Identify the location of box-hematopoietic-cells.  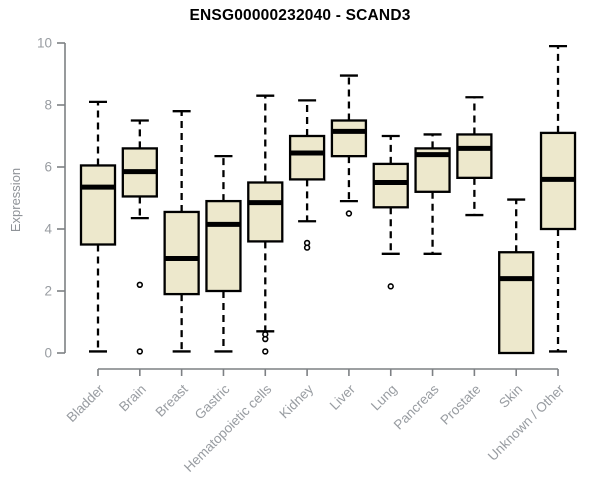
(265, 224).